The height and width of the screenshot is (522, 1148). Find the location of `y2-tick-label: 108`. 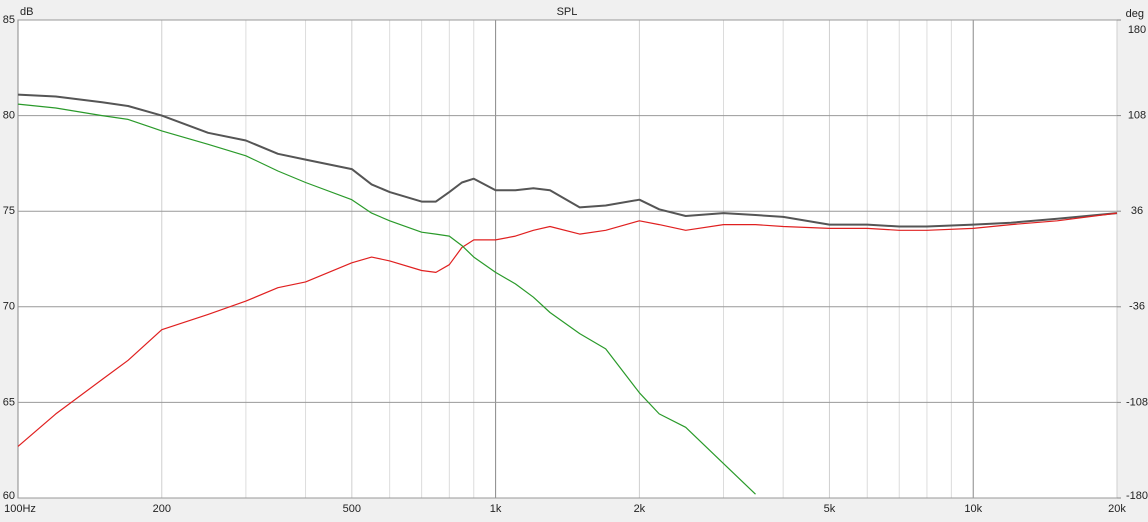

y2-tick-label: 108 is located at coordinates (1137, 116).